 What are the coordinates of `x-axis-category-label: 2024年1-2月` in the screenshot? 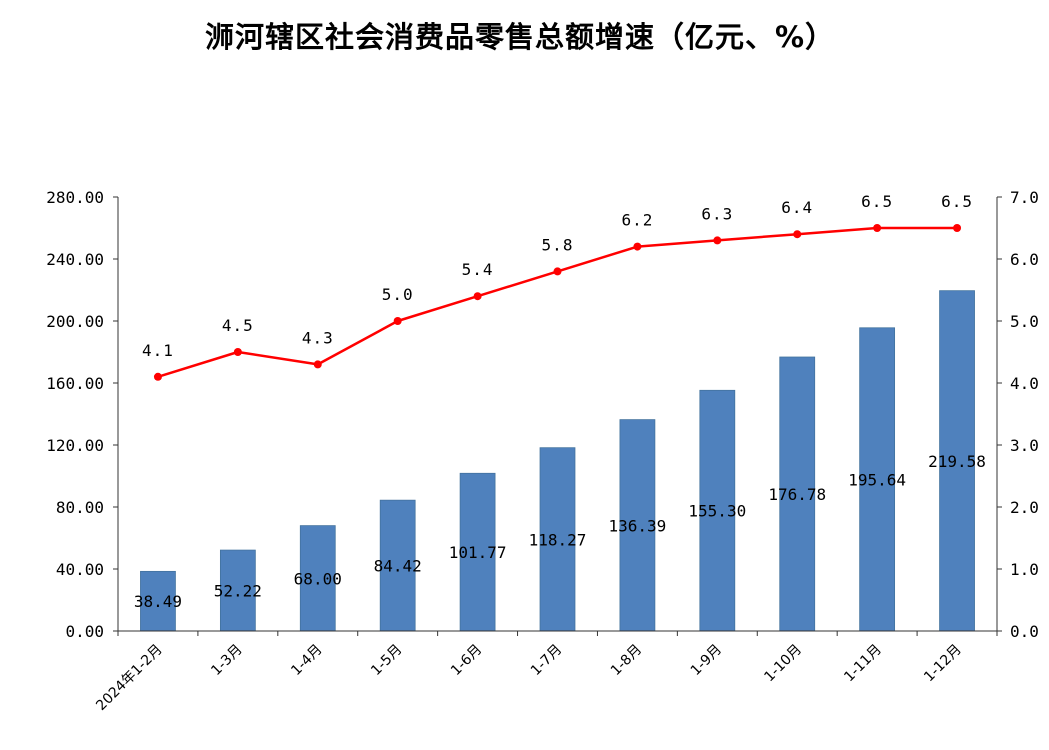 It's located at (129, 678).